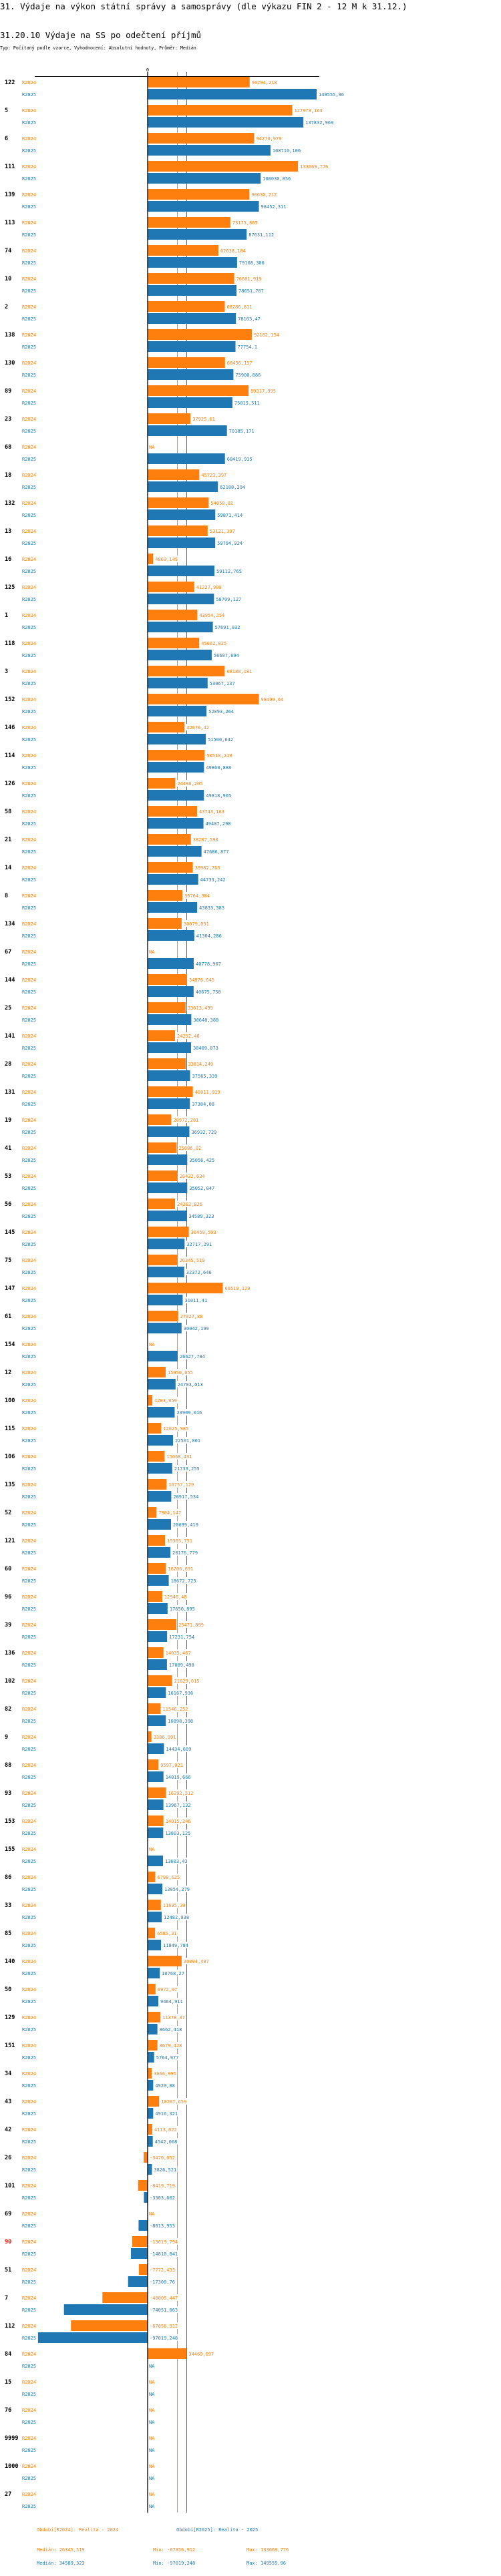 The height and width of the screenshot is (2576, 501). What do you see at coordinates (10, 924) in the screenshot?
I see `category-label: 134` at bounding box center [10, 924].